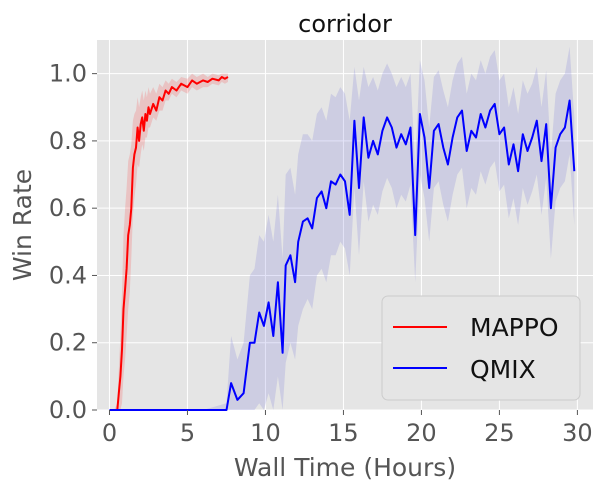  What do you see at coordinates (68, 141) in the screenshot?
I see `y-tick-label: 0.8` at bounding box center [68, 141].